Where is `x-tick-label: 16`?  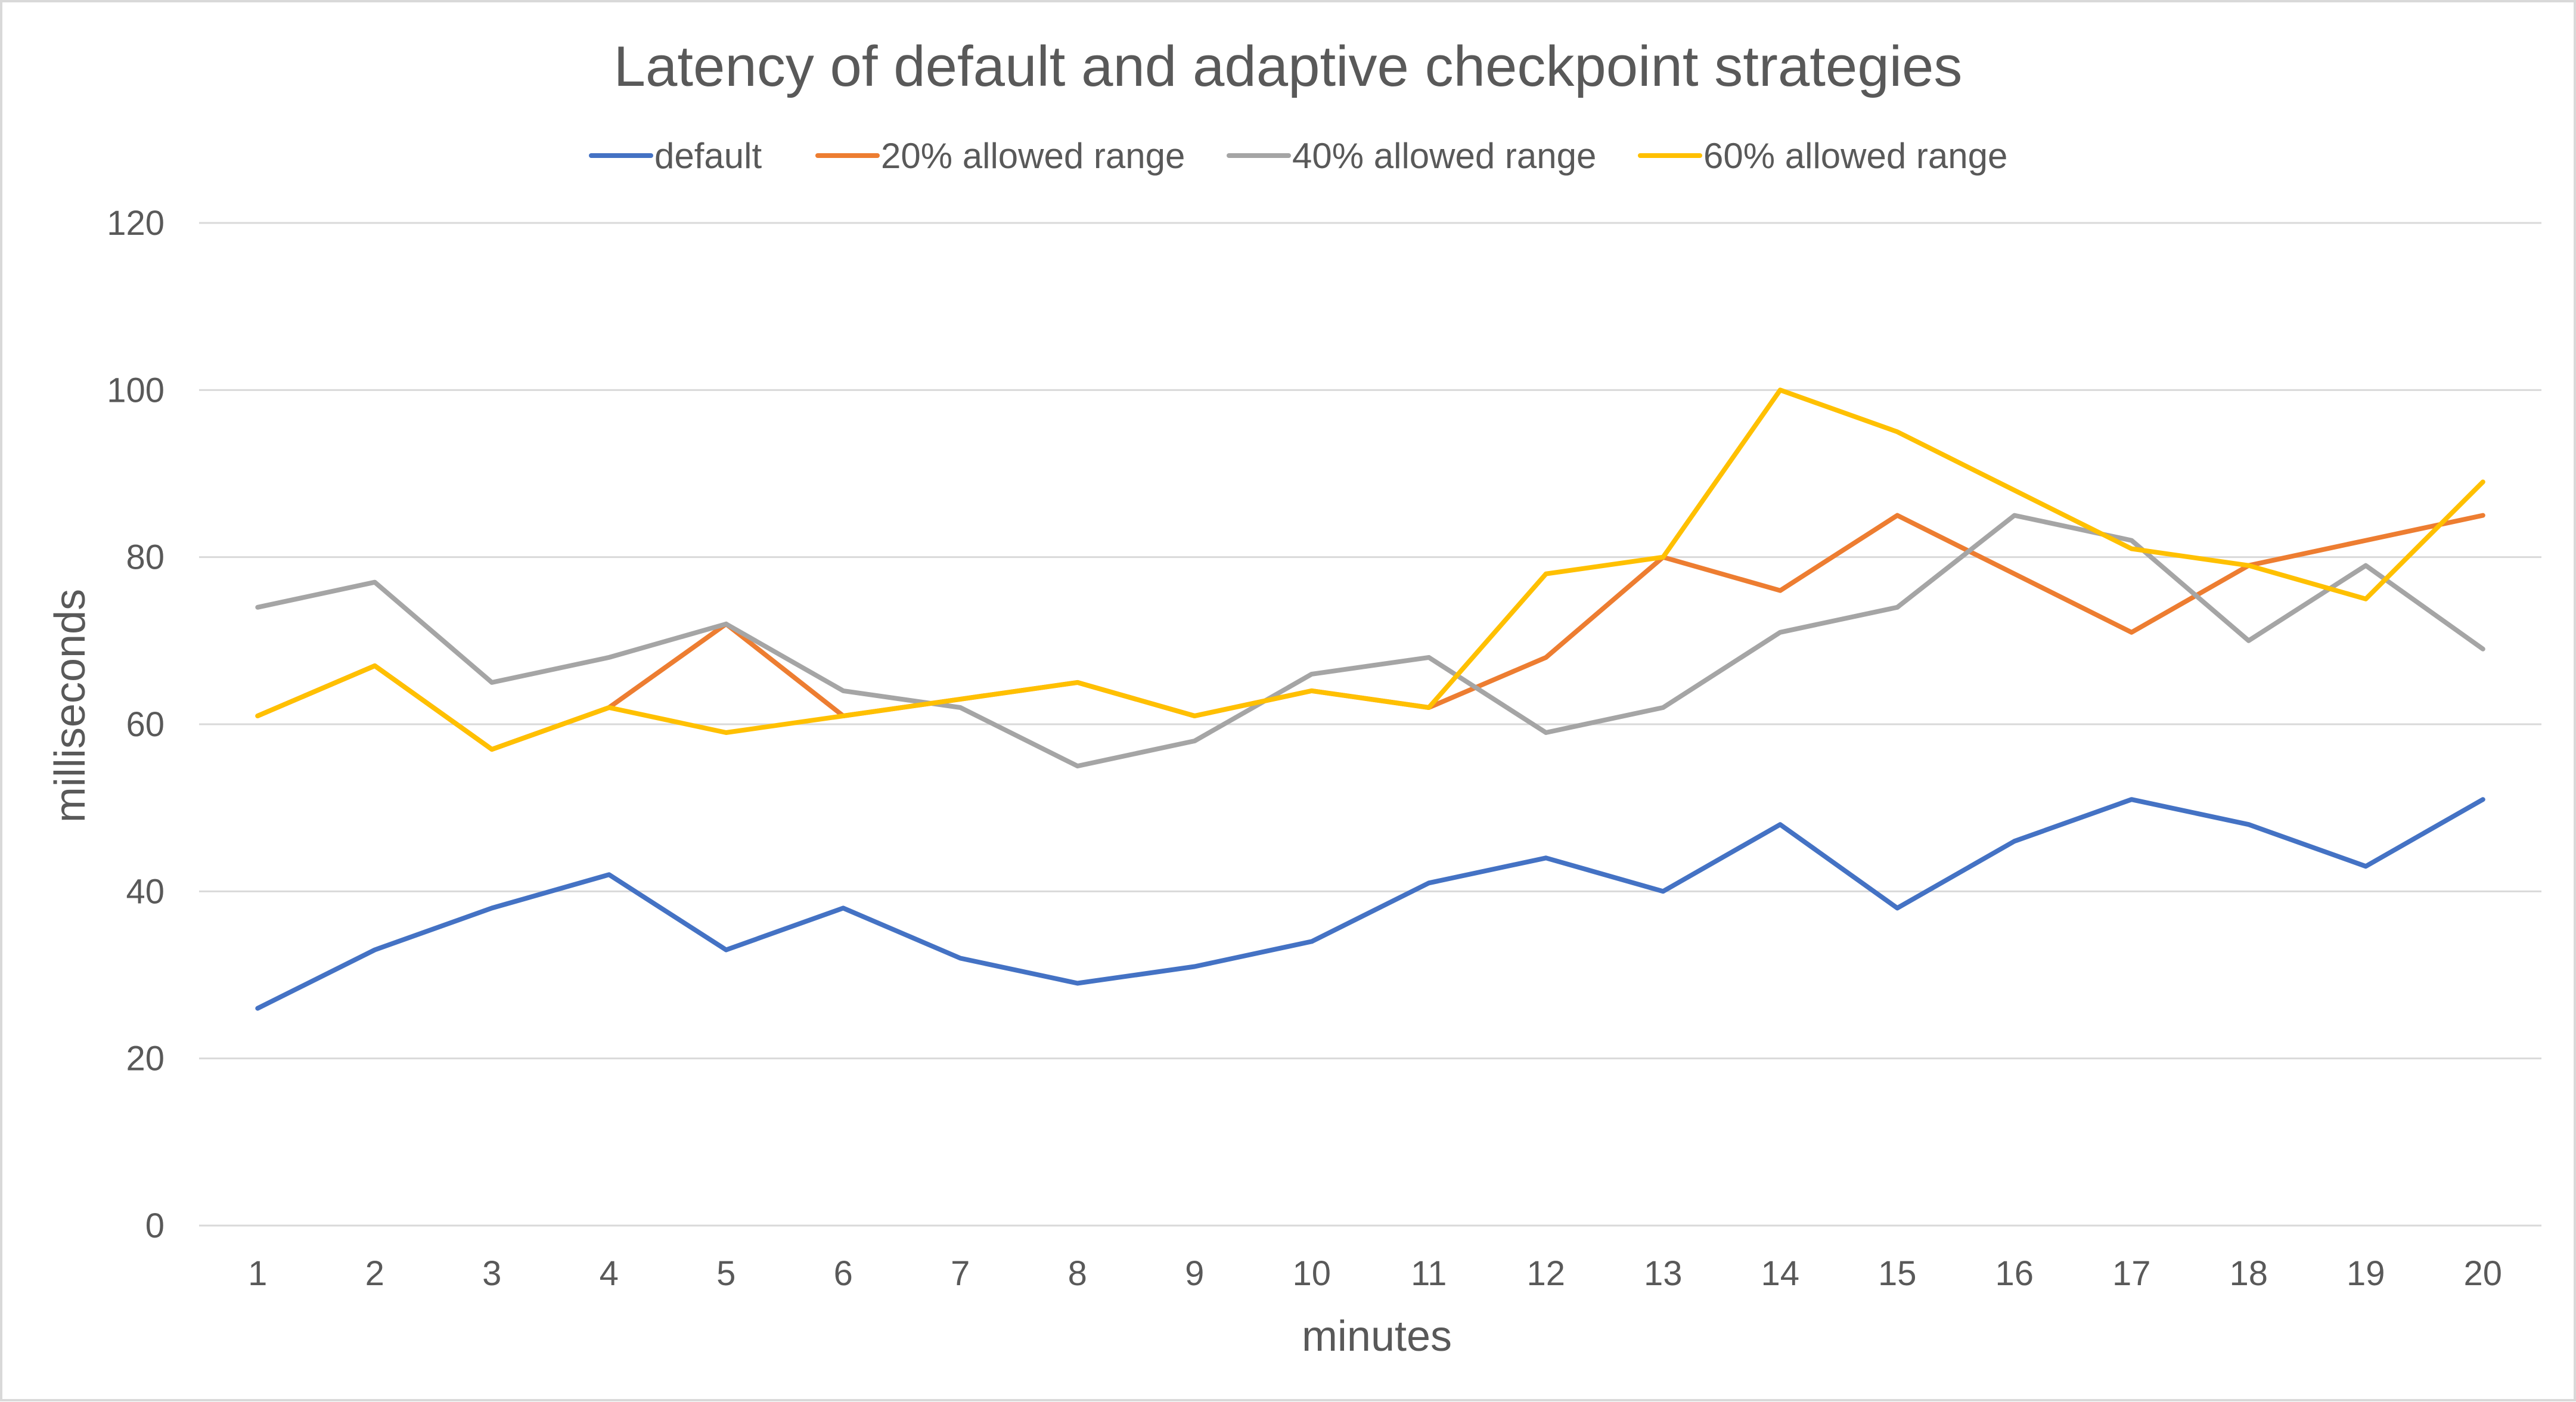
x-tick-label: 16 is located at coordinates (2015, 1273).